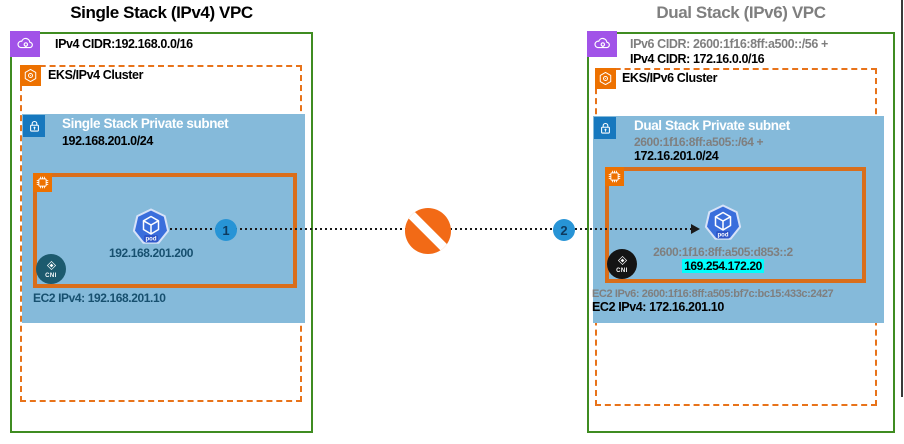 The height and width of the screenshot is (444, 904). I want to click on no-entry-icon, so click(428, 231).